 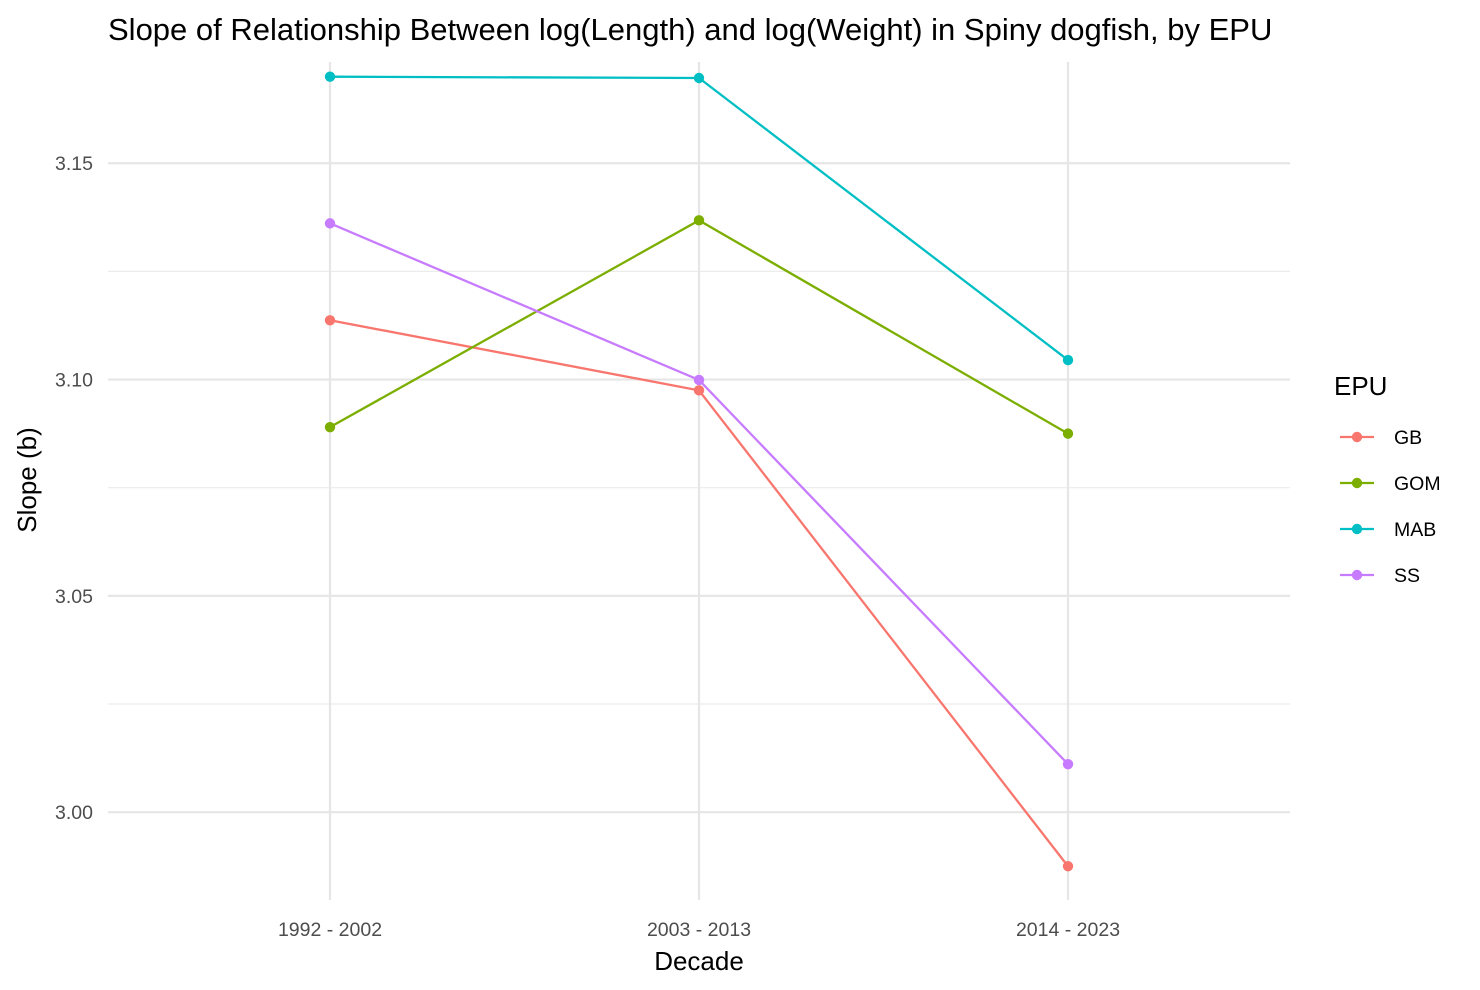 I want to click on y-axis-tick-labels: 3.00 3.05 3.10 3.15, so click(x=74, y=488).